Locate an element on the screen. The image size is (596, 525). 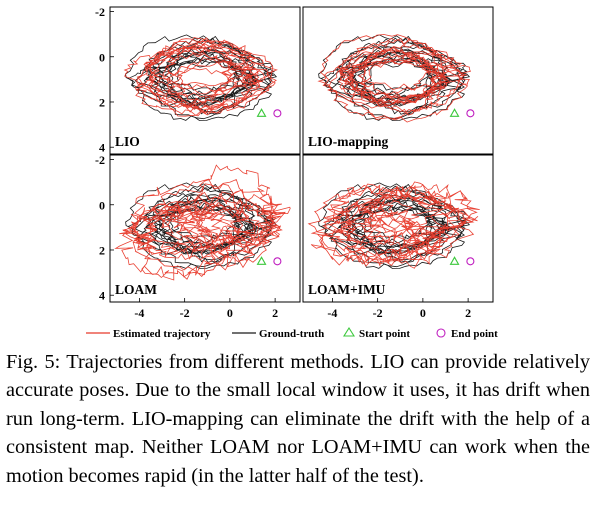
panel-label: LIO is located at coordinates (127, 141).